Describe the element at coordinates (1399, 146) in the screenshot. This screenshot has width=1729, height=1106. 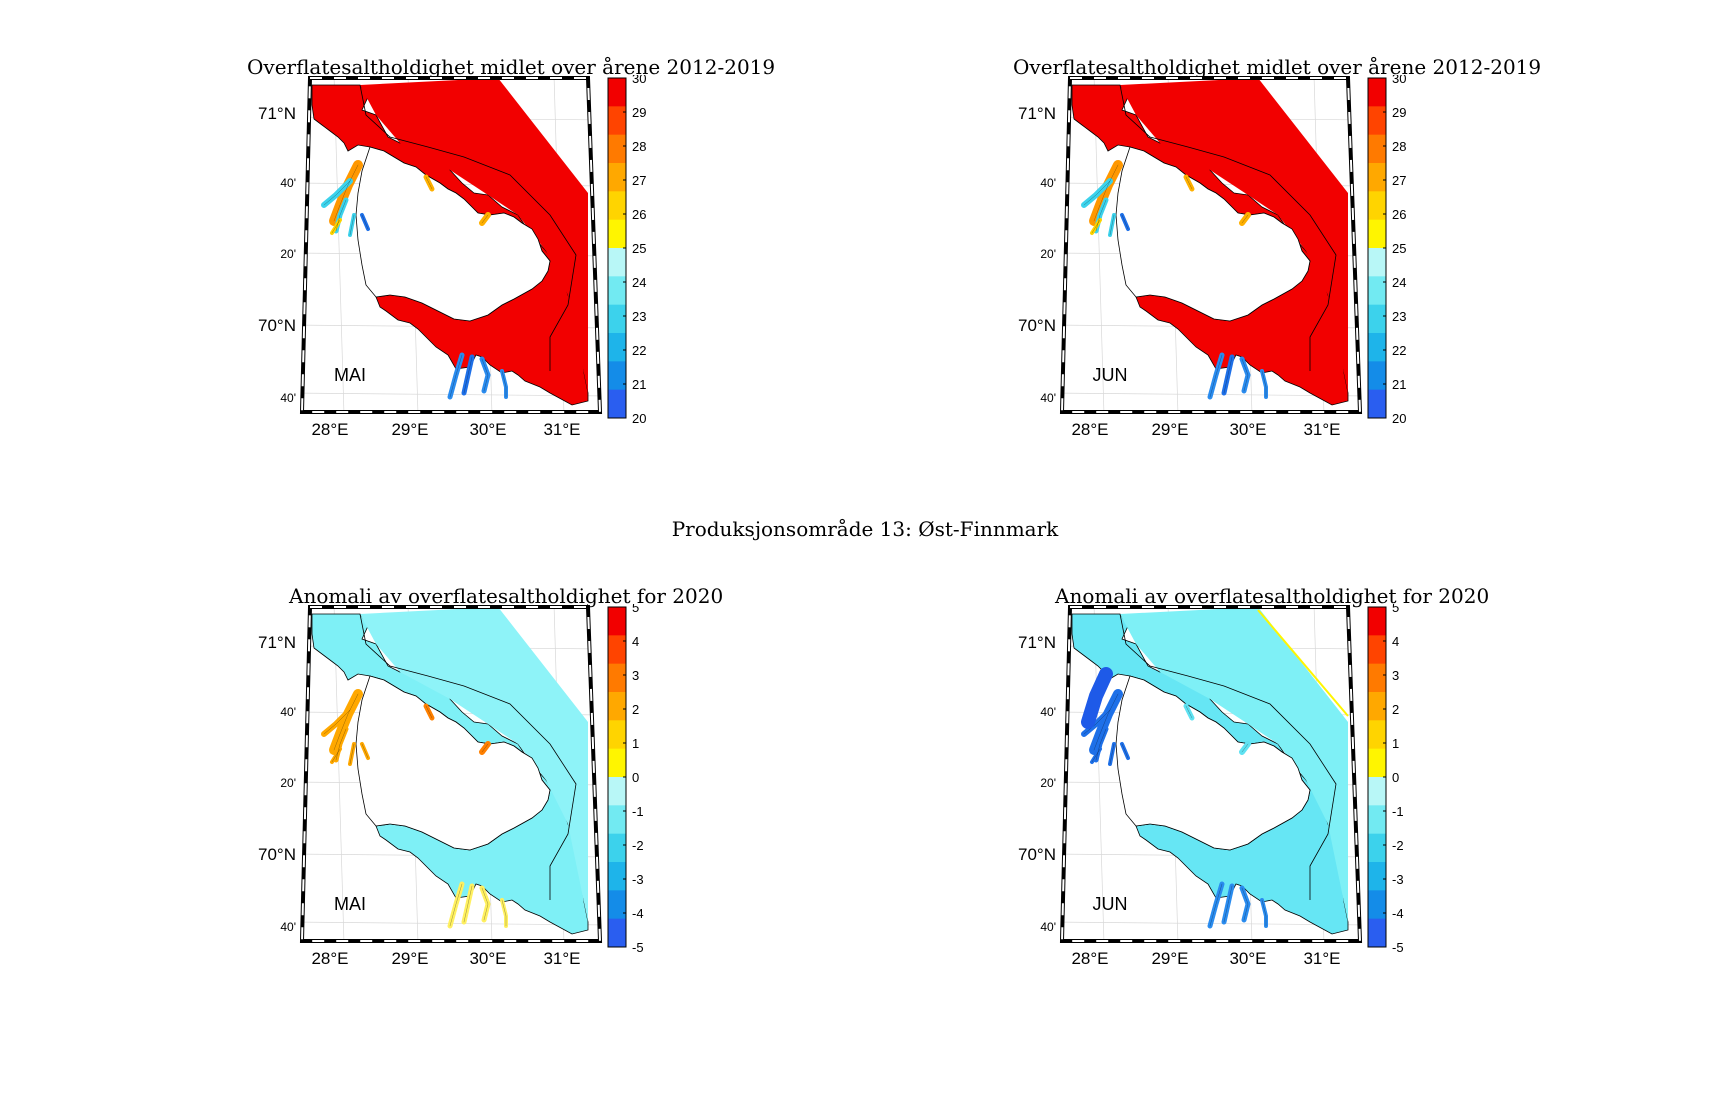
I see `colorbar-tick-label: 28` at that location.